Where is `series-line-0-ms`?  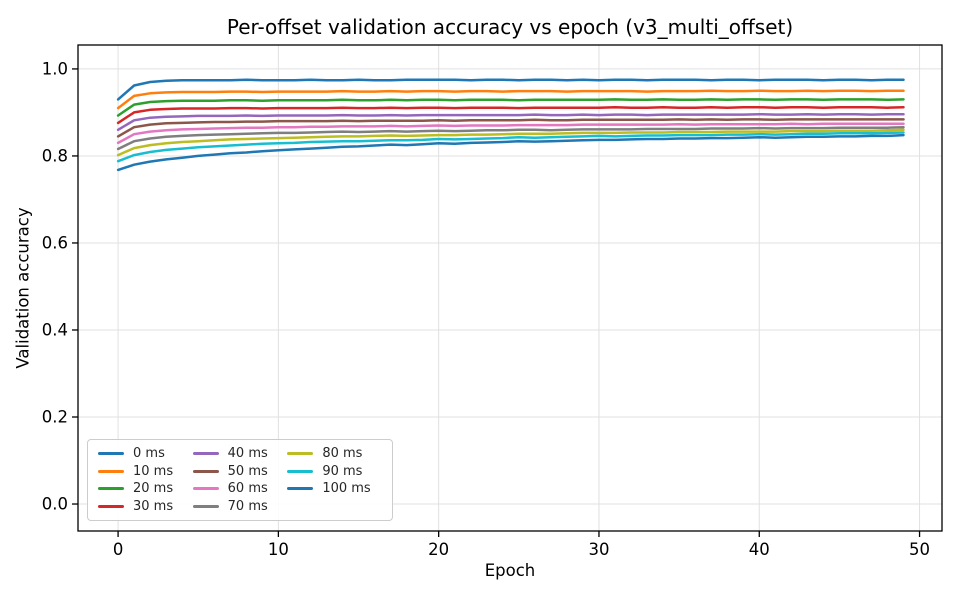
series-line-0-ms is located at coordinates (510, 89).